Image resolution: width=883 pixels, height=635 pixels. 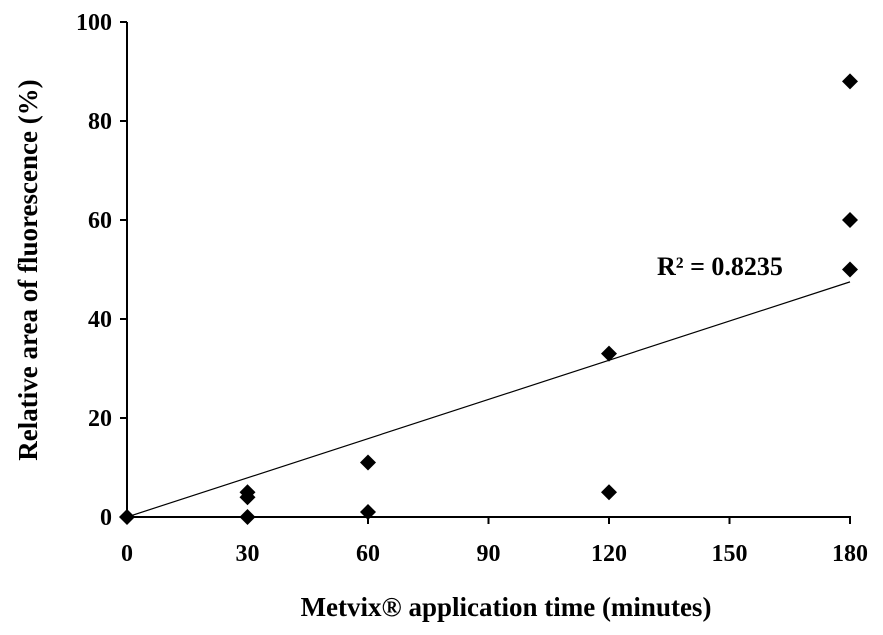 I want to click on x-tick-label: 180, so click(x=850, y=554).